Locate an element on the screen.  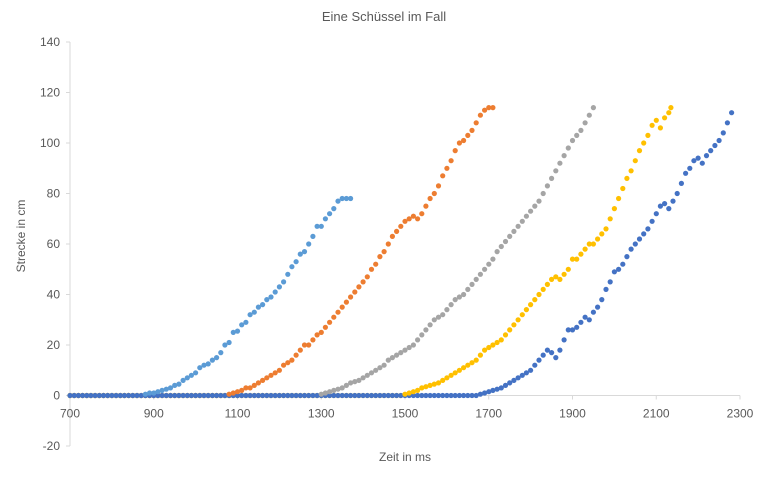
x-tick-label: 1700 is located at coordinates (488, 414).